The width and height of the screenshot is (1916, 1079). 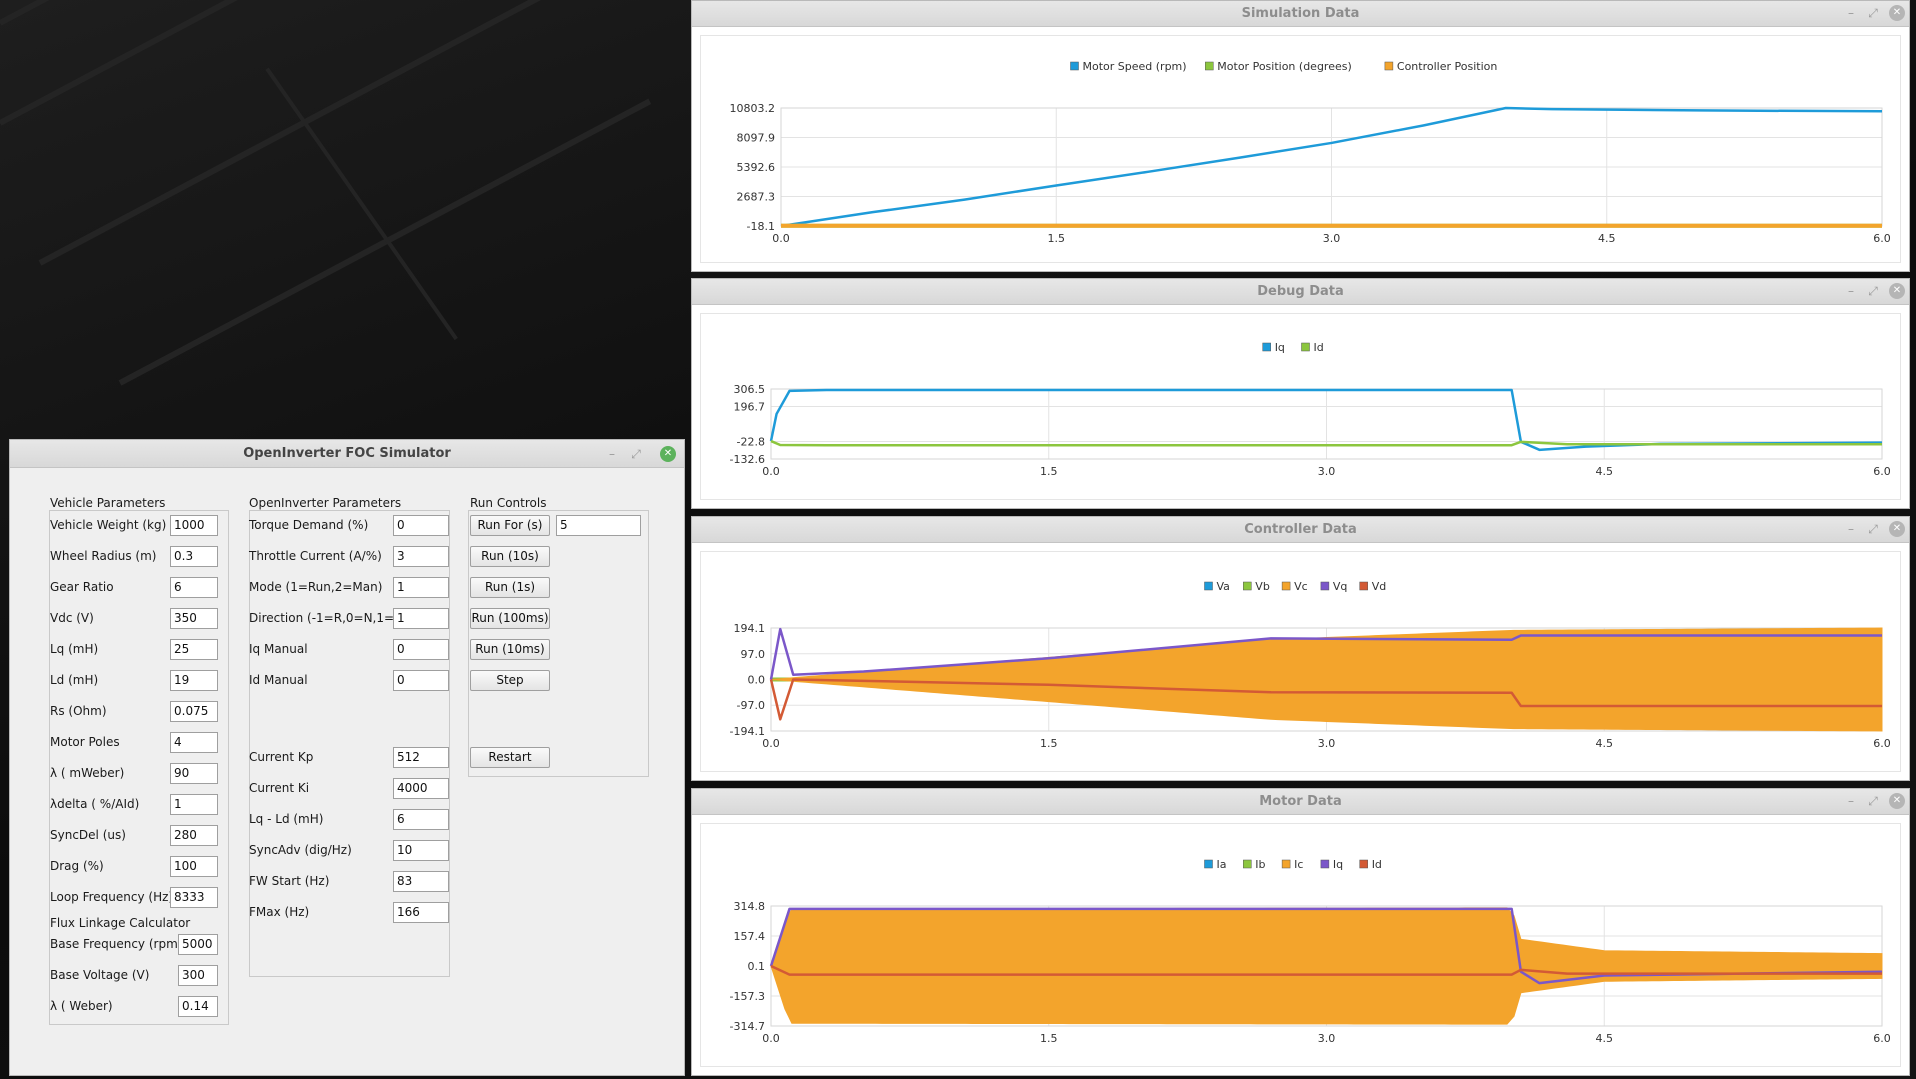 I want to click on run-controls-group, so click(x=558, y=643).